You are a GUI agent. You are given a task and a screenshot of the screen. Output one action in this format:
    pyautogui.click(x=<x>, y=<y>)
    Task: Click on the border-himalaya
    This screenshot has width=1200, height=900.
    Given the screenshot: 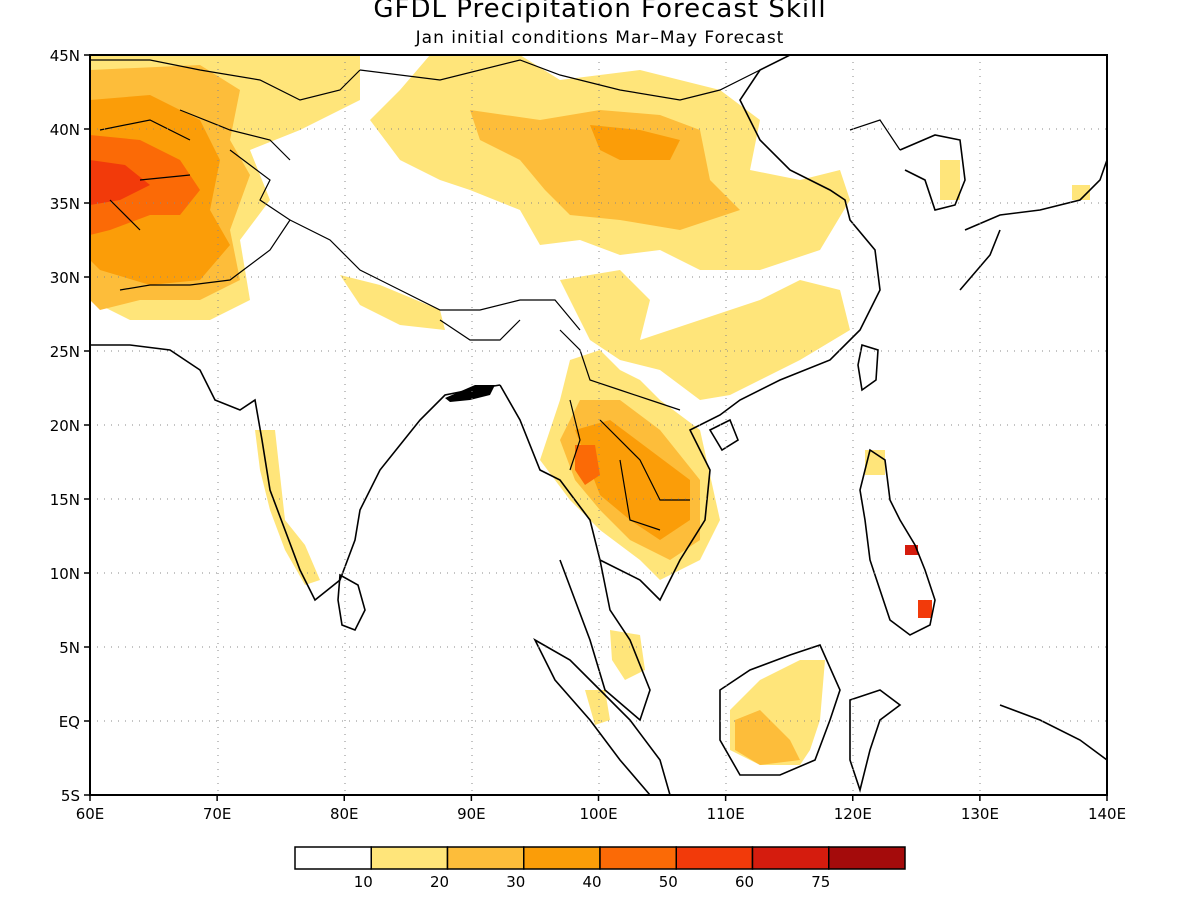 What is the action you would take?
    pyautogui.click(x=435, y=280)
    